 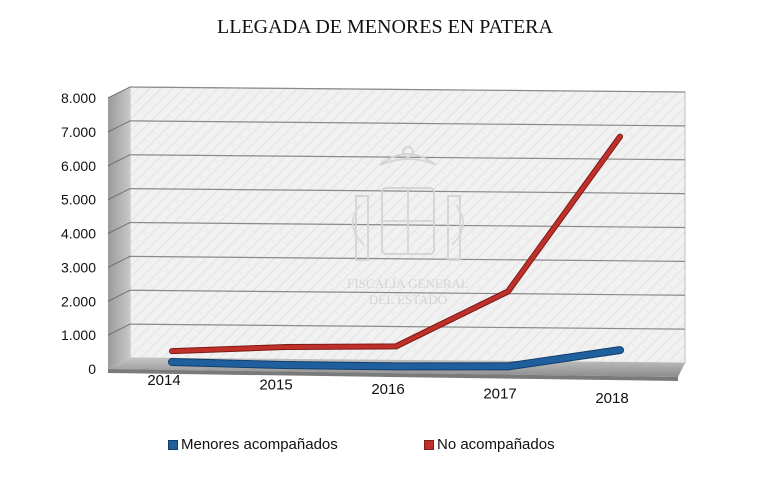 I want to click on y-tick-label: 1.000, so click(x=78, y=335).